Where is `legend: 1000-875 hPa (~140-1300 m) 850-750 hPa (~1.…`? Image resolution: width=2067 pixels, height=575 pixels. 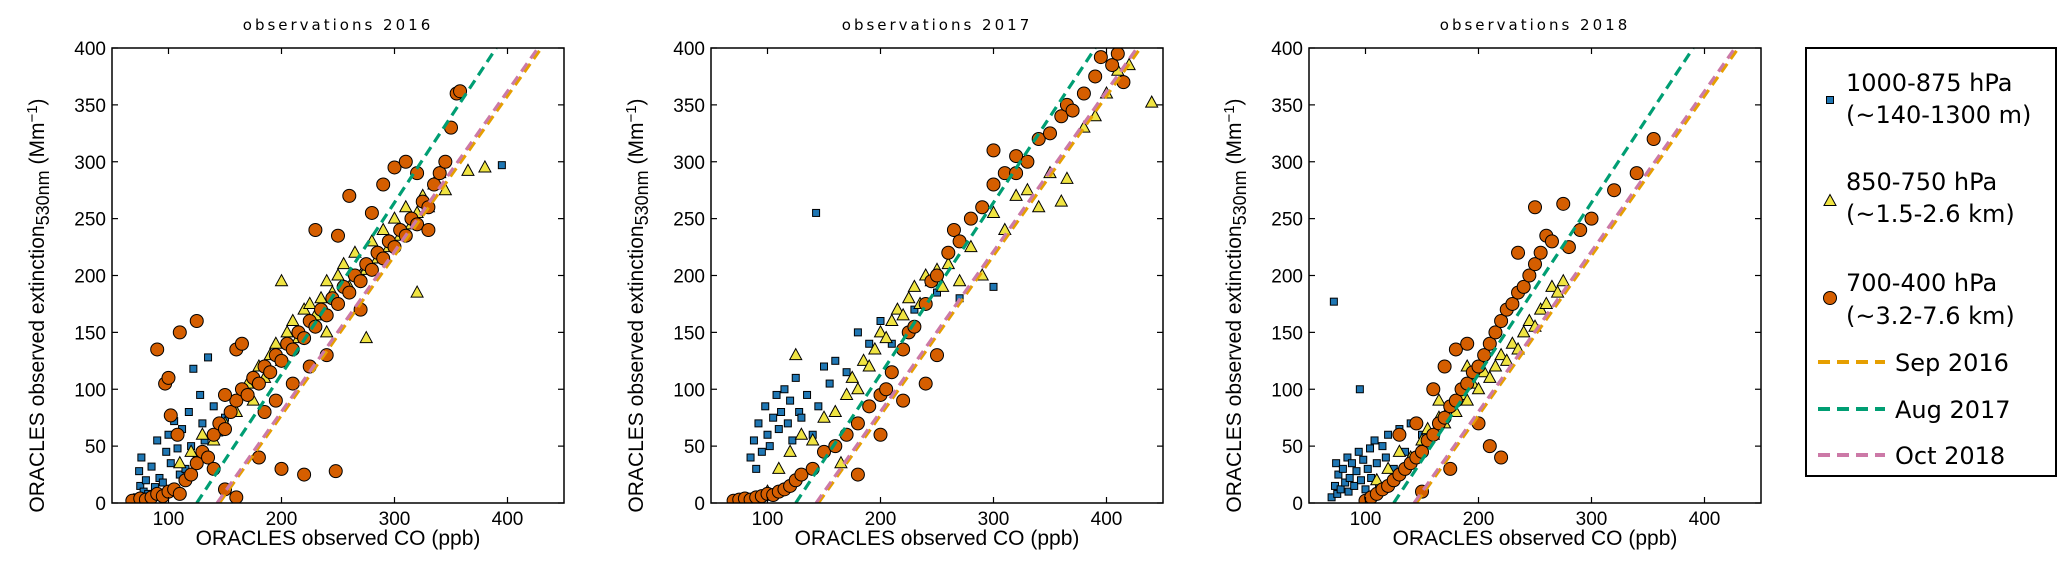 legend: 1000-875 hPa (~140-1300 m) 850-750 hPa (~1.… is located at coordinates (1931, 262).